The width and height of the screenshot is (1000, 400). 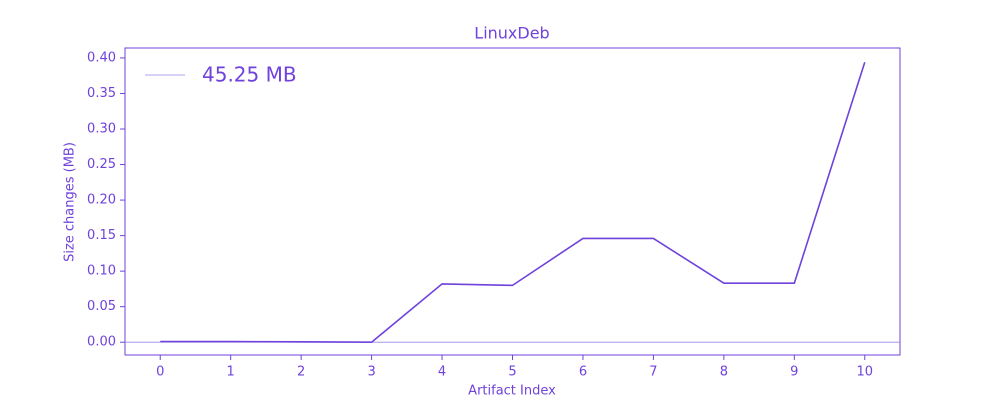 I want to click on x-tick-label: 8, so click(x=724, y=372).